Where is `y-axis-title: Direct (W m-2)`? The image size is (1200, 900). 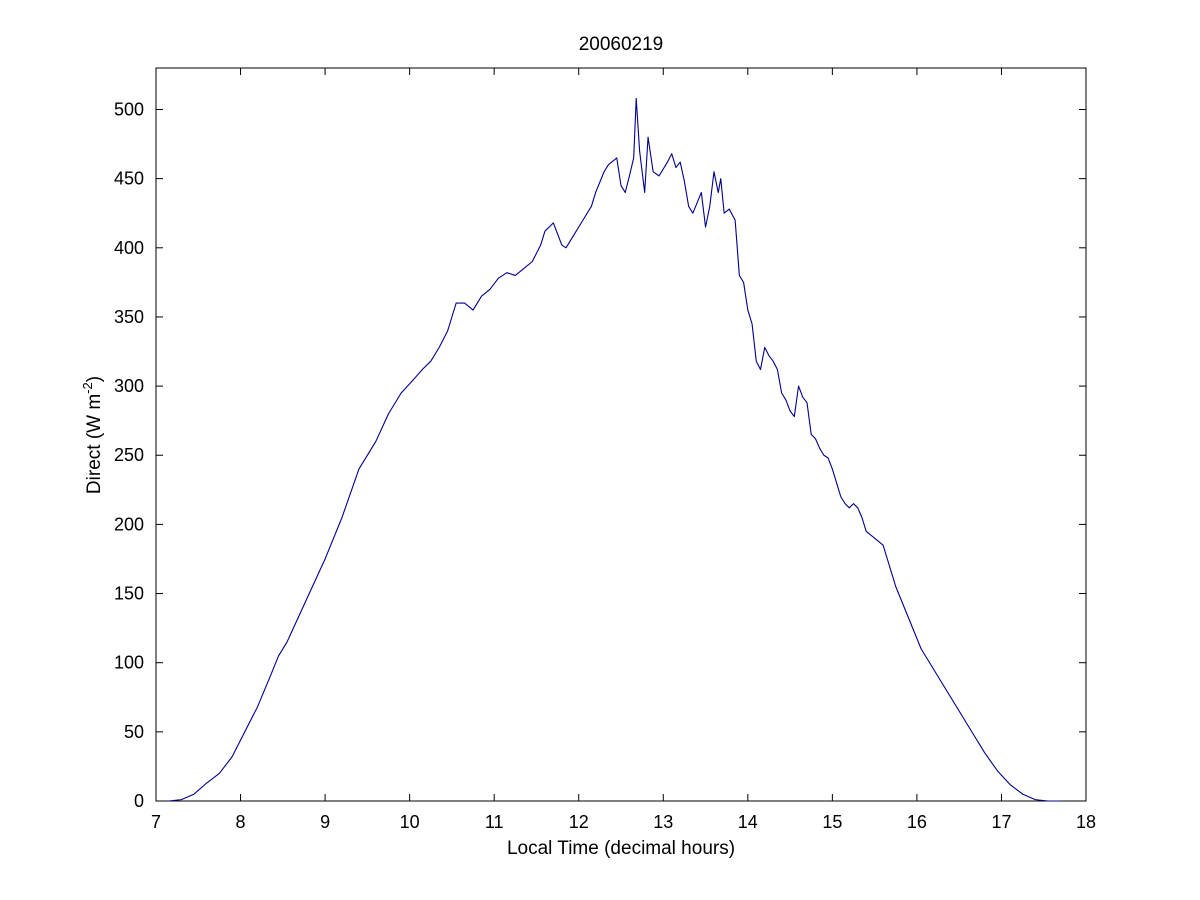
y-axis-title: Direct (W m-2) is located at coordinates (92, 435).